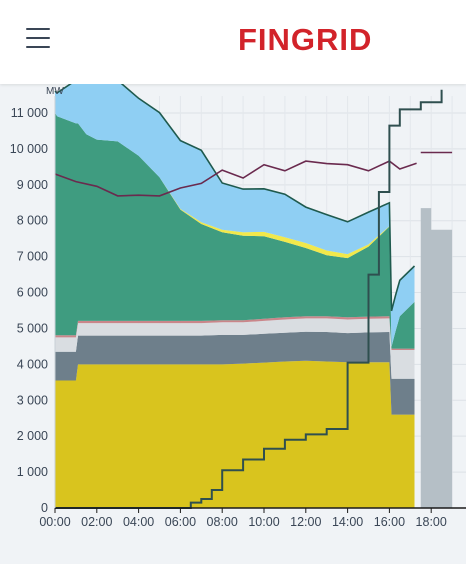 The width and height of the screenshot is (466, 564). Describe the element at coordinates (96, 522) in the screenshot. I see `x-tick-label: 02:00` at that location.